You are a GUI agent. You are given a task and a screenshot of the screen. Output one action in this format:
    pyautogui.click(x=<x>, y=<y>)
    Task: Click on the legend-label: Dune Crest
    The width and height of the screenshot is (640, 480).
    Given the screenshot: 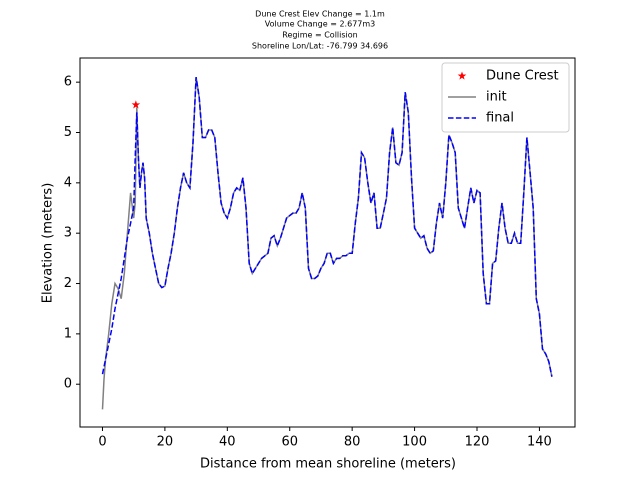 What is the action you would take?
    pyautogui.click(x=522, y=76)
    